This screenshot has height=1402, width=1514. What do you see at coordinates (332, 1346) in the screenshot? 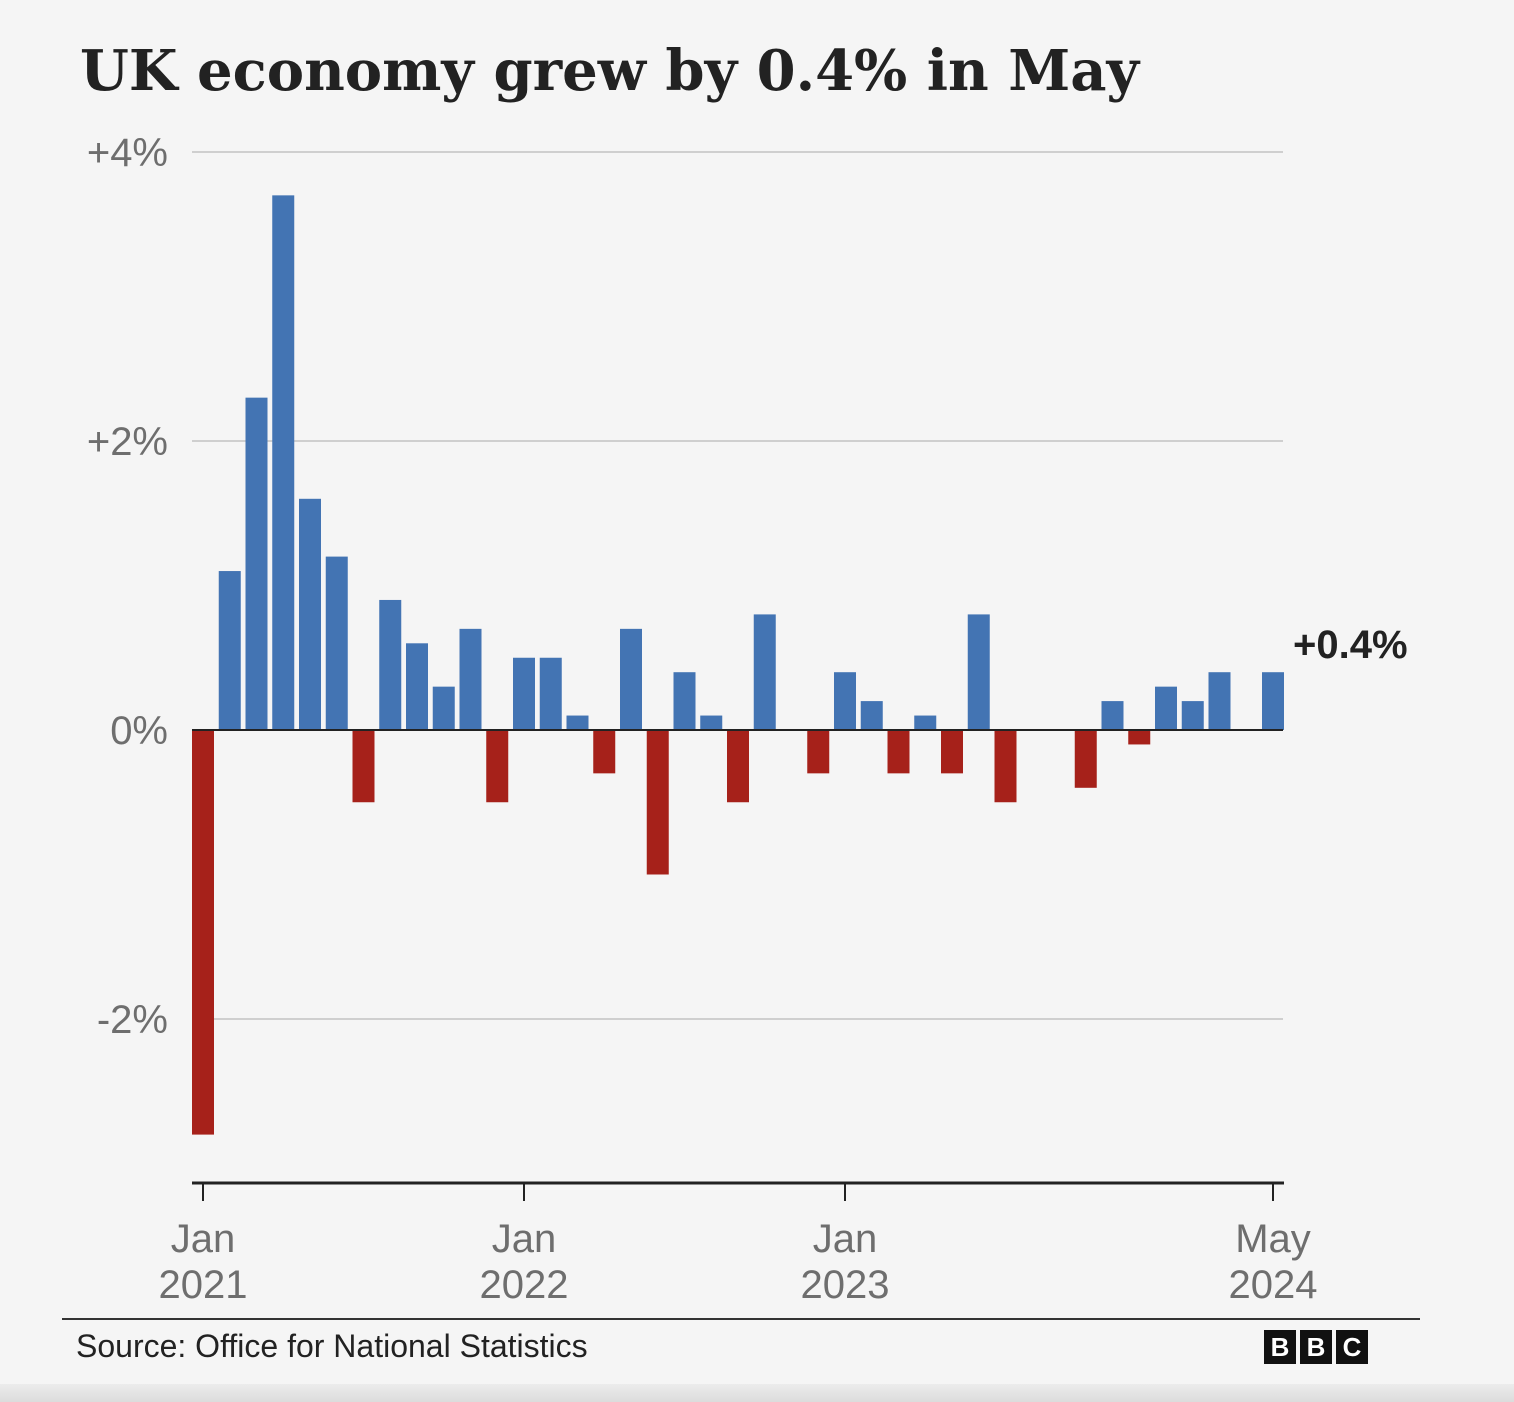
I see `source-note: Source: Office for National Statistics` at bounding box center [332, 1346].